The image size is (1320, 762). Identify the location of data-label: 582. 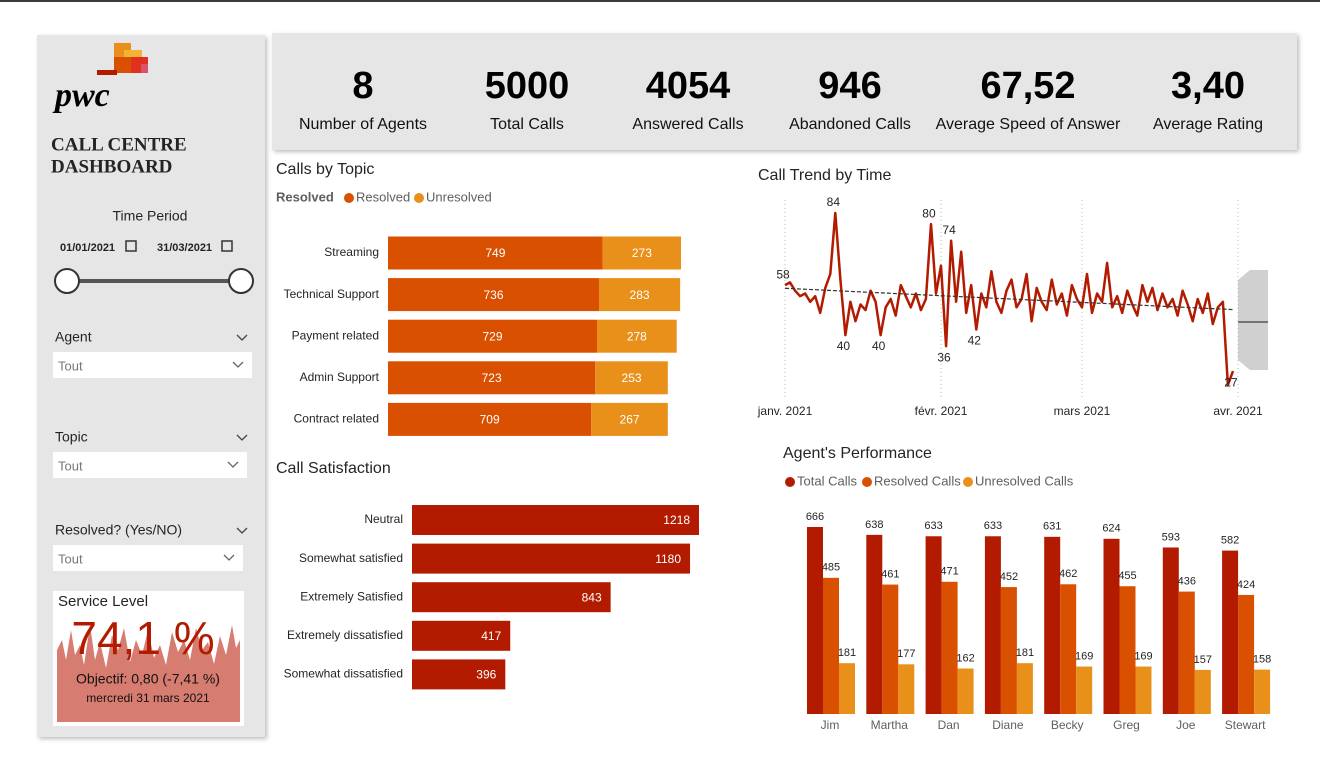
(1230, 540).